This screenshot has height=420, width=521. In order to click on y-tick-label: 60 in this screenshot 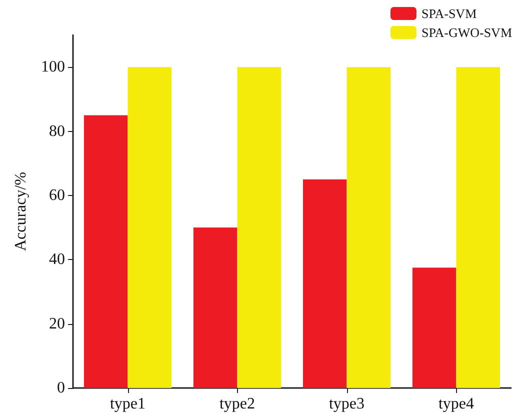, I will do `click(57, 195)`.